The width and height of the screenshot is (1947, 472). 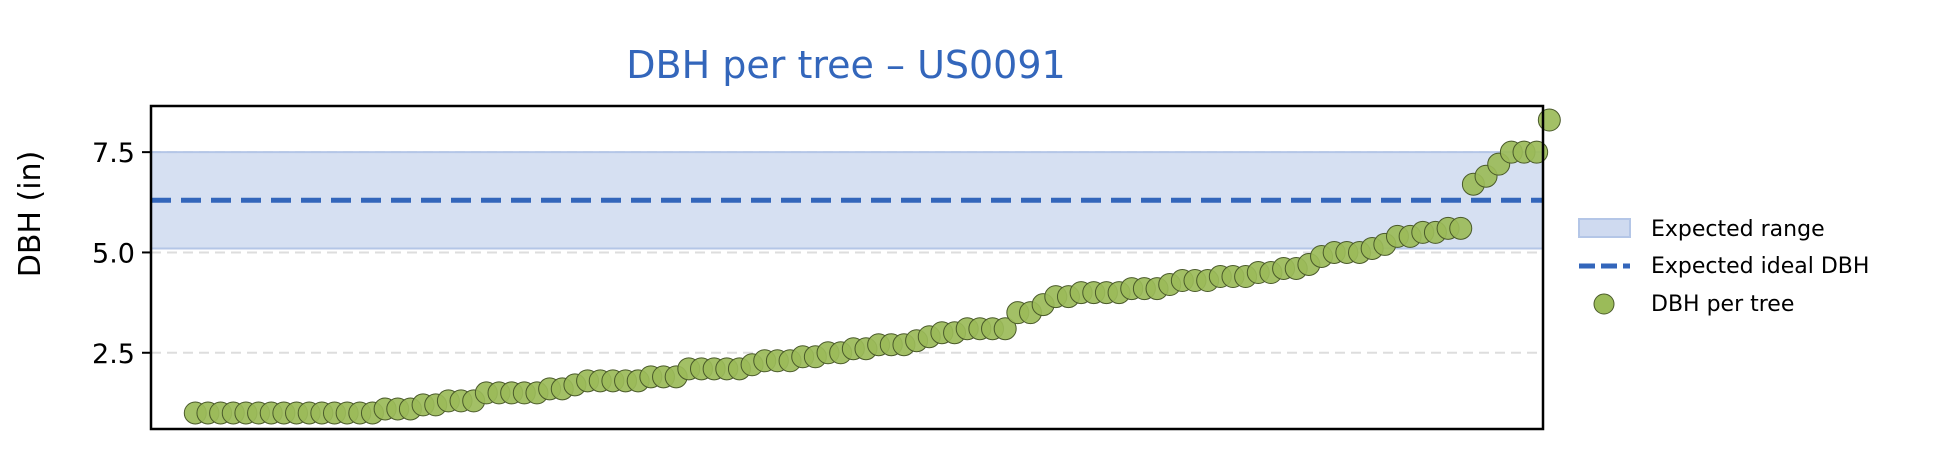 What do you see at coordinates (30, 214) in the screenshot?
I see `y-axis-label: DBH (in)` at bounding box center [30, 214].